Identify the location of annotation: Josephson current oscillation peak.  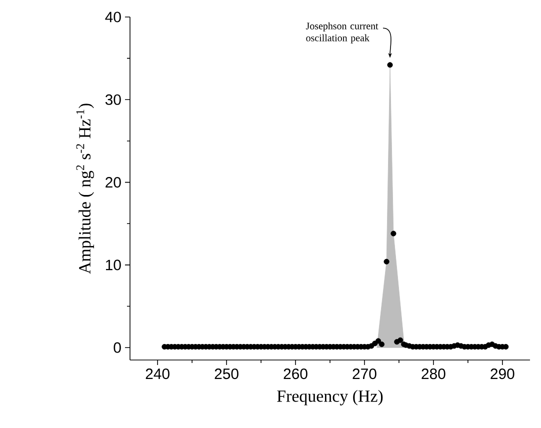
(342, 33).